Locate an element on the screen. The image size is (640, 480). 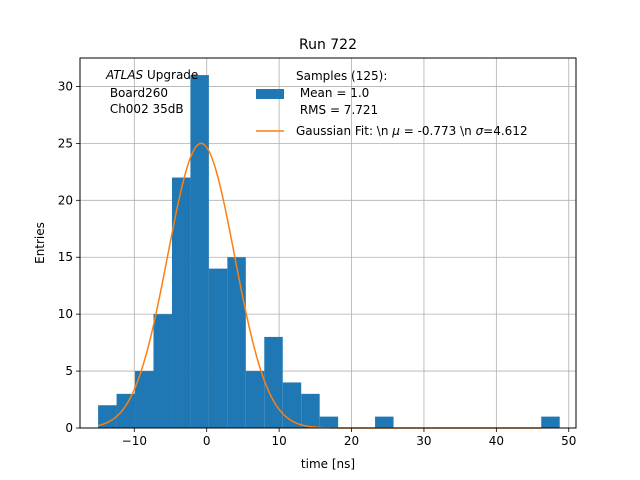
y-axis-label: Entries is located at coordinates (40, 243).